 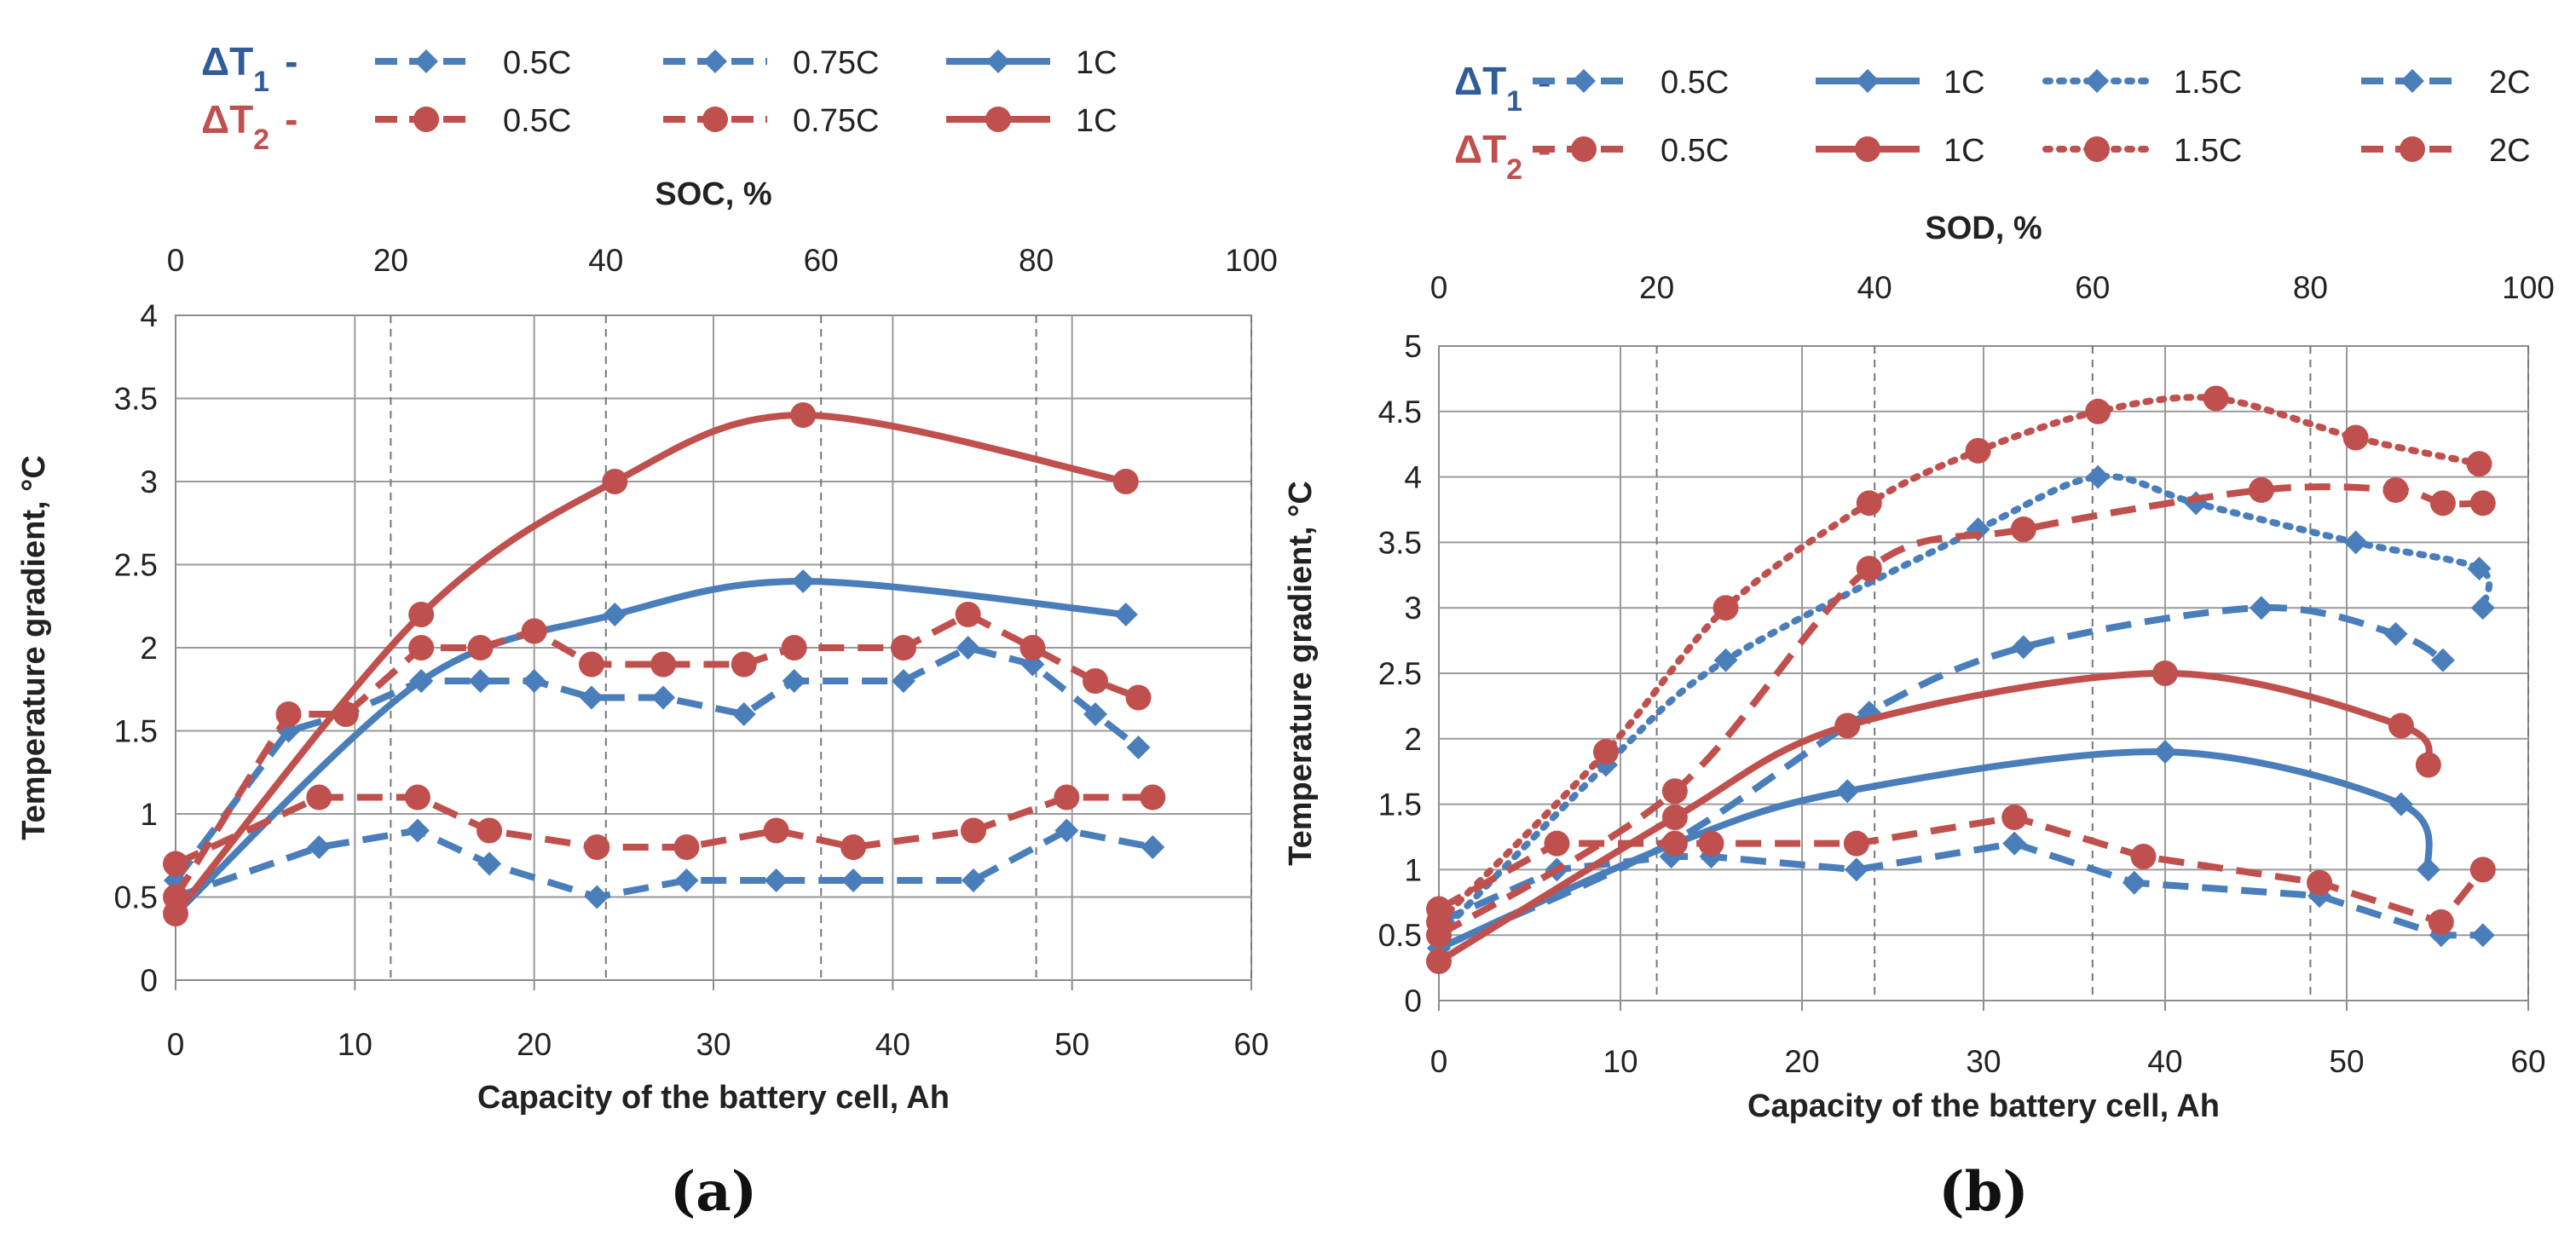 What do you see at coordinates (227, 119) in the screenshot?
I see `legend-dt2-symbol: ΔT` at bounding box center [227, 119].